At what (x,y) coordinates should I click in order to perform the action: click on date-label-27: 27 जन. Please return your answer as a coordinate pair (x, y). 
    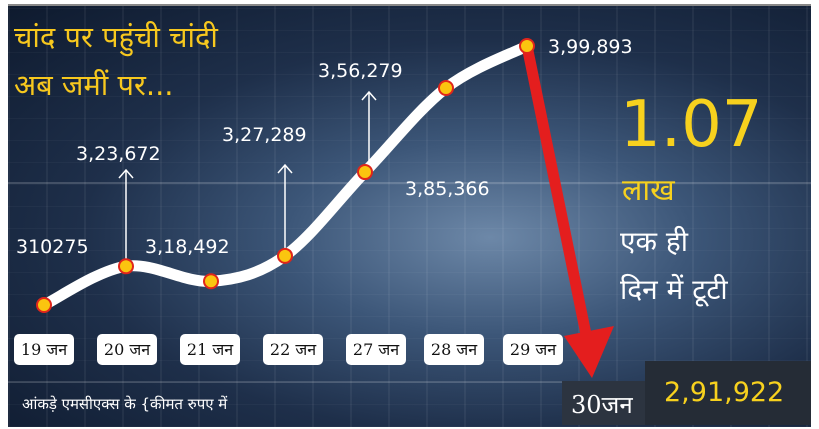
    Looking at the image, I should click on (376, 349).